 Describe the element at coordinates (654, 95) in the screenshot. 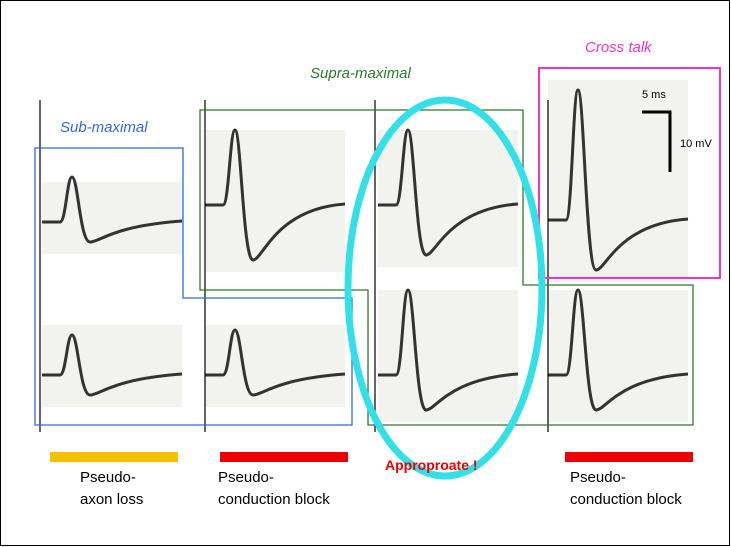

I see `scale-time: 5 ms` at that location.